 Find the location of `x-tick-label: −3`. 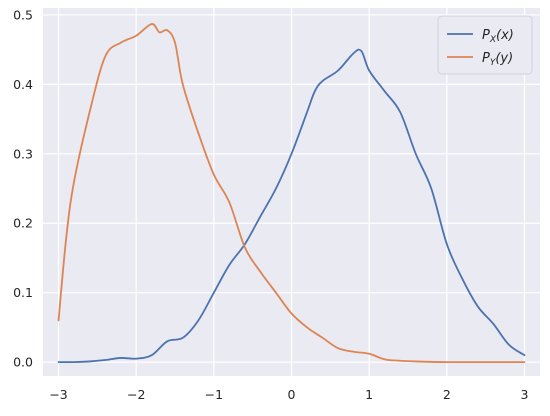

x-tick-label: −3 is located at coordinates (58, 394).